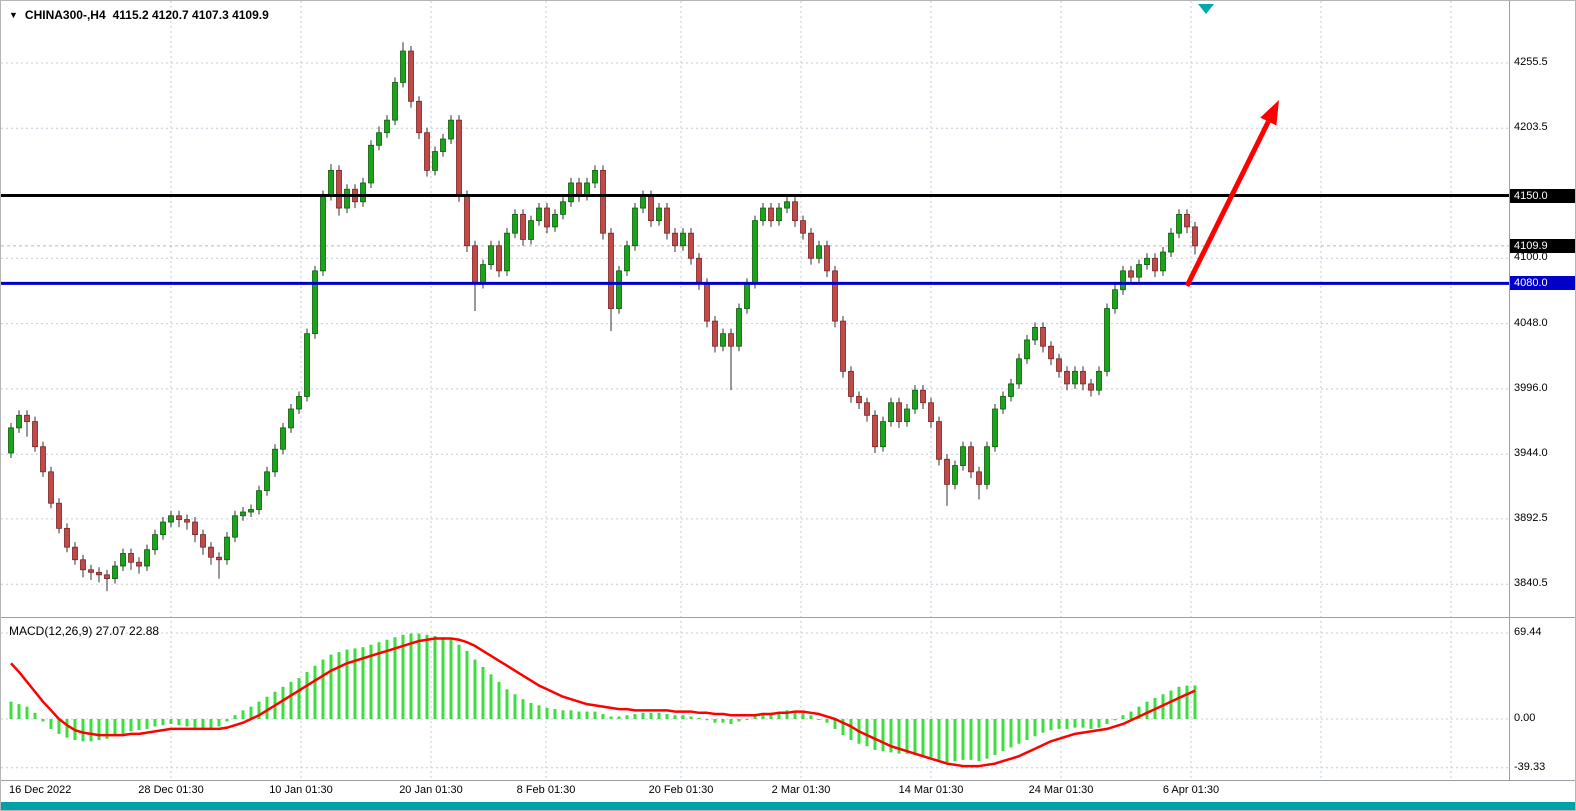 The width and height of the screenshot is (1576, 811). What do you see at coordinates (301, 790) in the screenshot?
I see `time-axis-label: 10 Jan 01:30` at bounding box center [301, 790].